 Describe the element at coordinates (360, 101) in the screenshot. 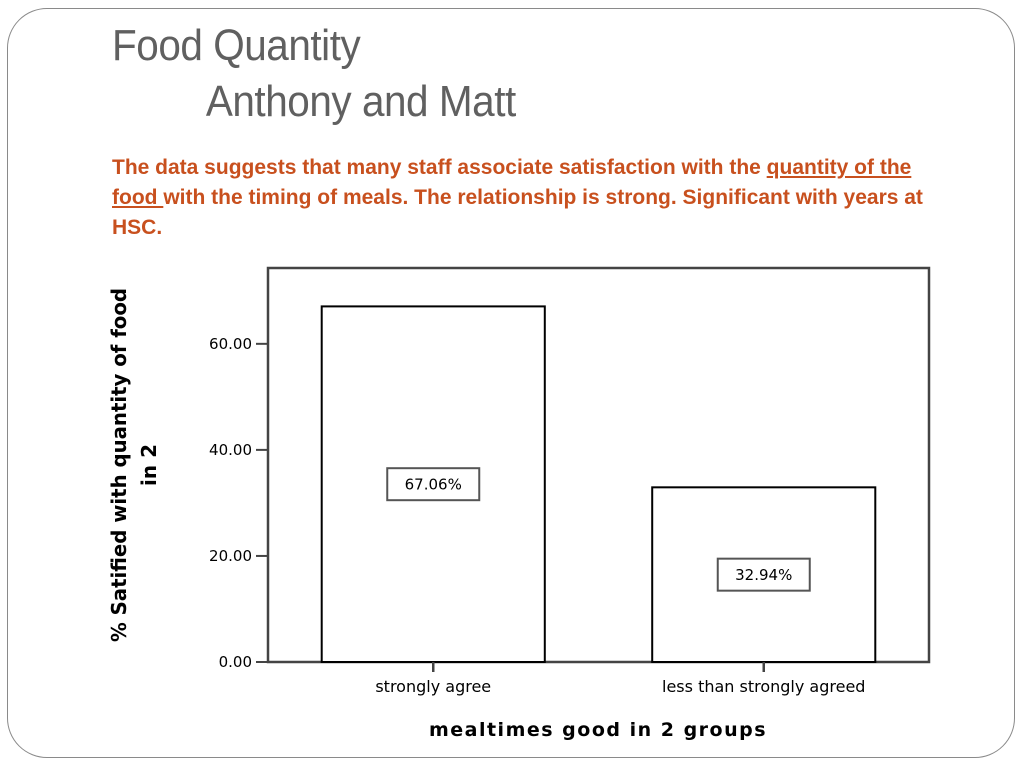

I see `slide-subtitle: Anthony and Matt` at that location.